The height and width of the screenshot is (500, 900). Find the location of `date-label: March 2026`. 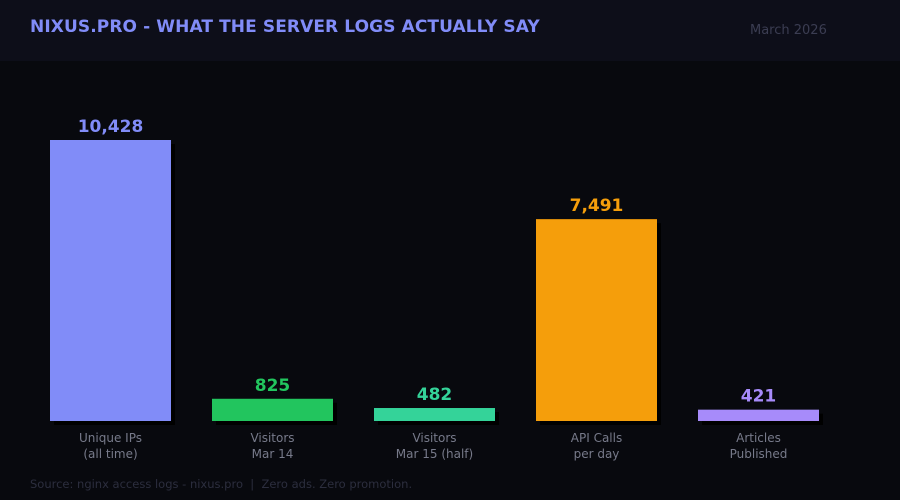

date-label: March 2026 is located at coordinates (788, 30).